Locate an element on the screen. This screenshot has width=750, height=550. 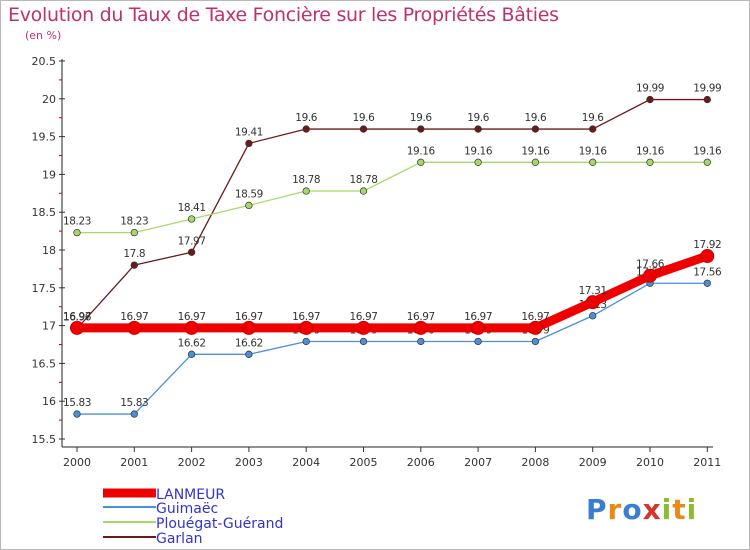
y-tick-label: 16.5 is located at coordinates (44, 363).